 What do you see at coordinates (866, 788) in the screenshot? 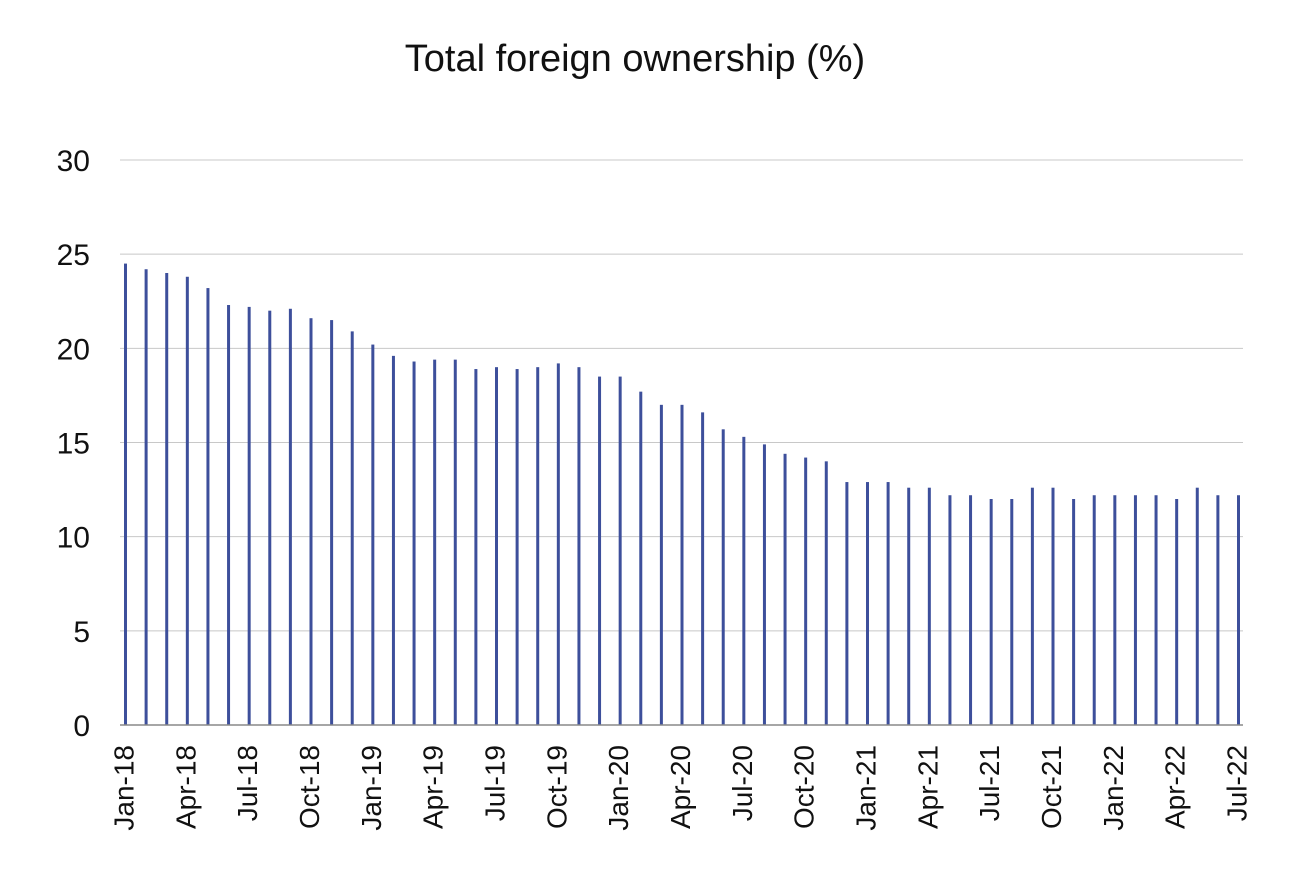
I see `x-tick-label: Jan-21` at bounding box center [866, 788].